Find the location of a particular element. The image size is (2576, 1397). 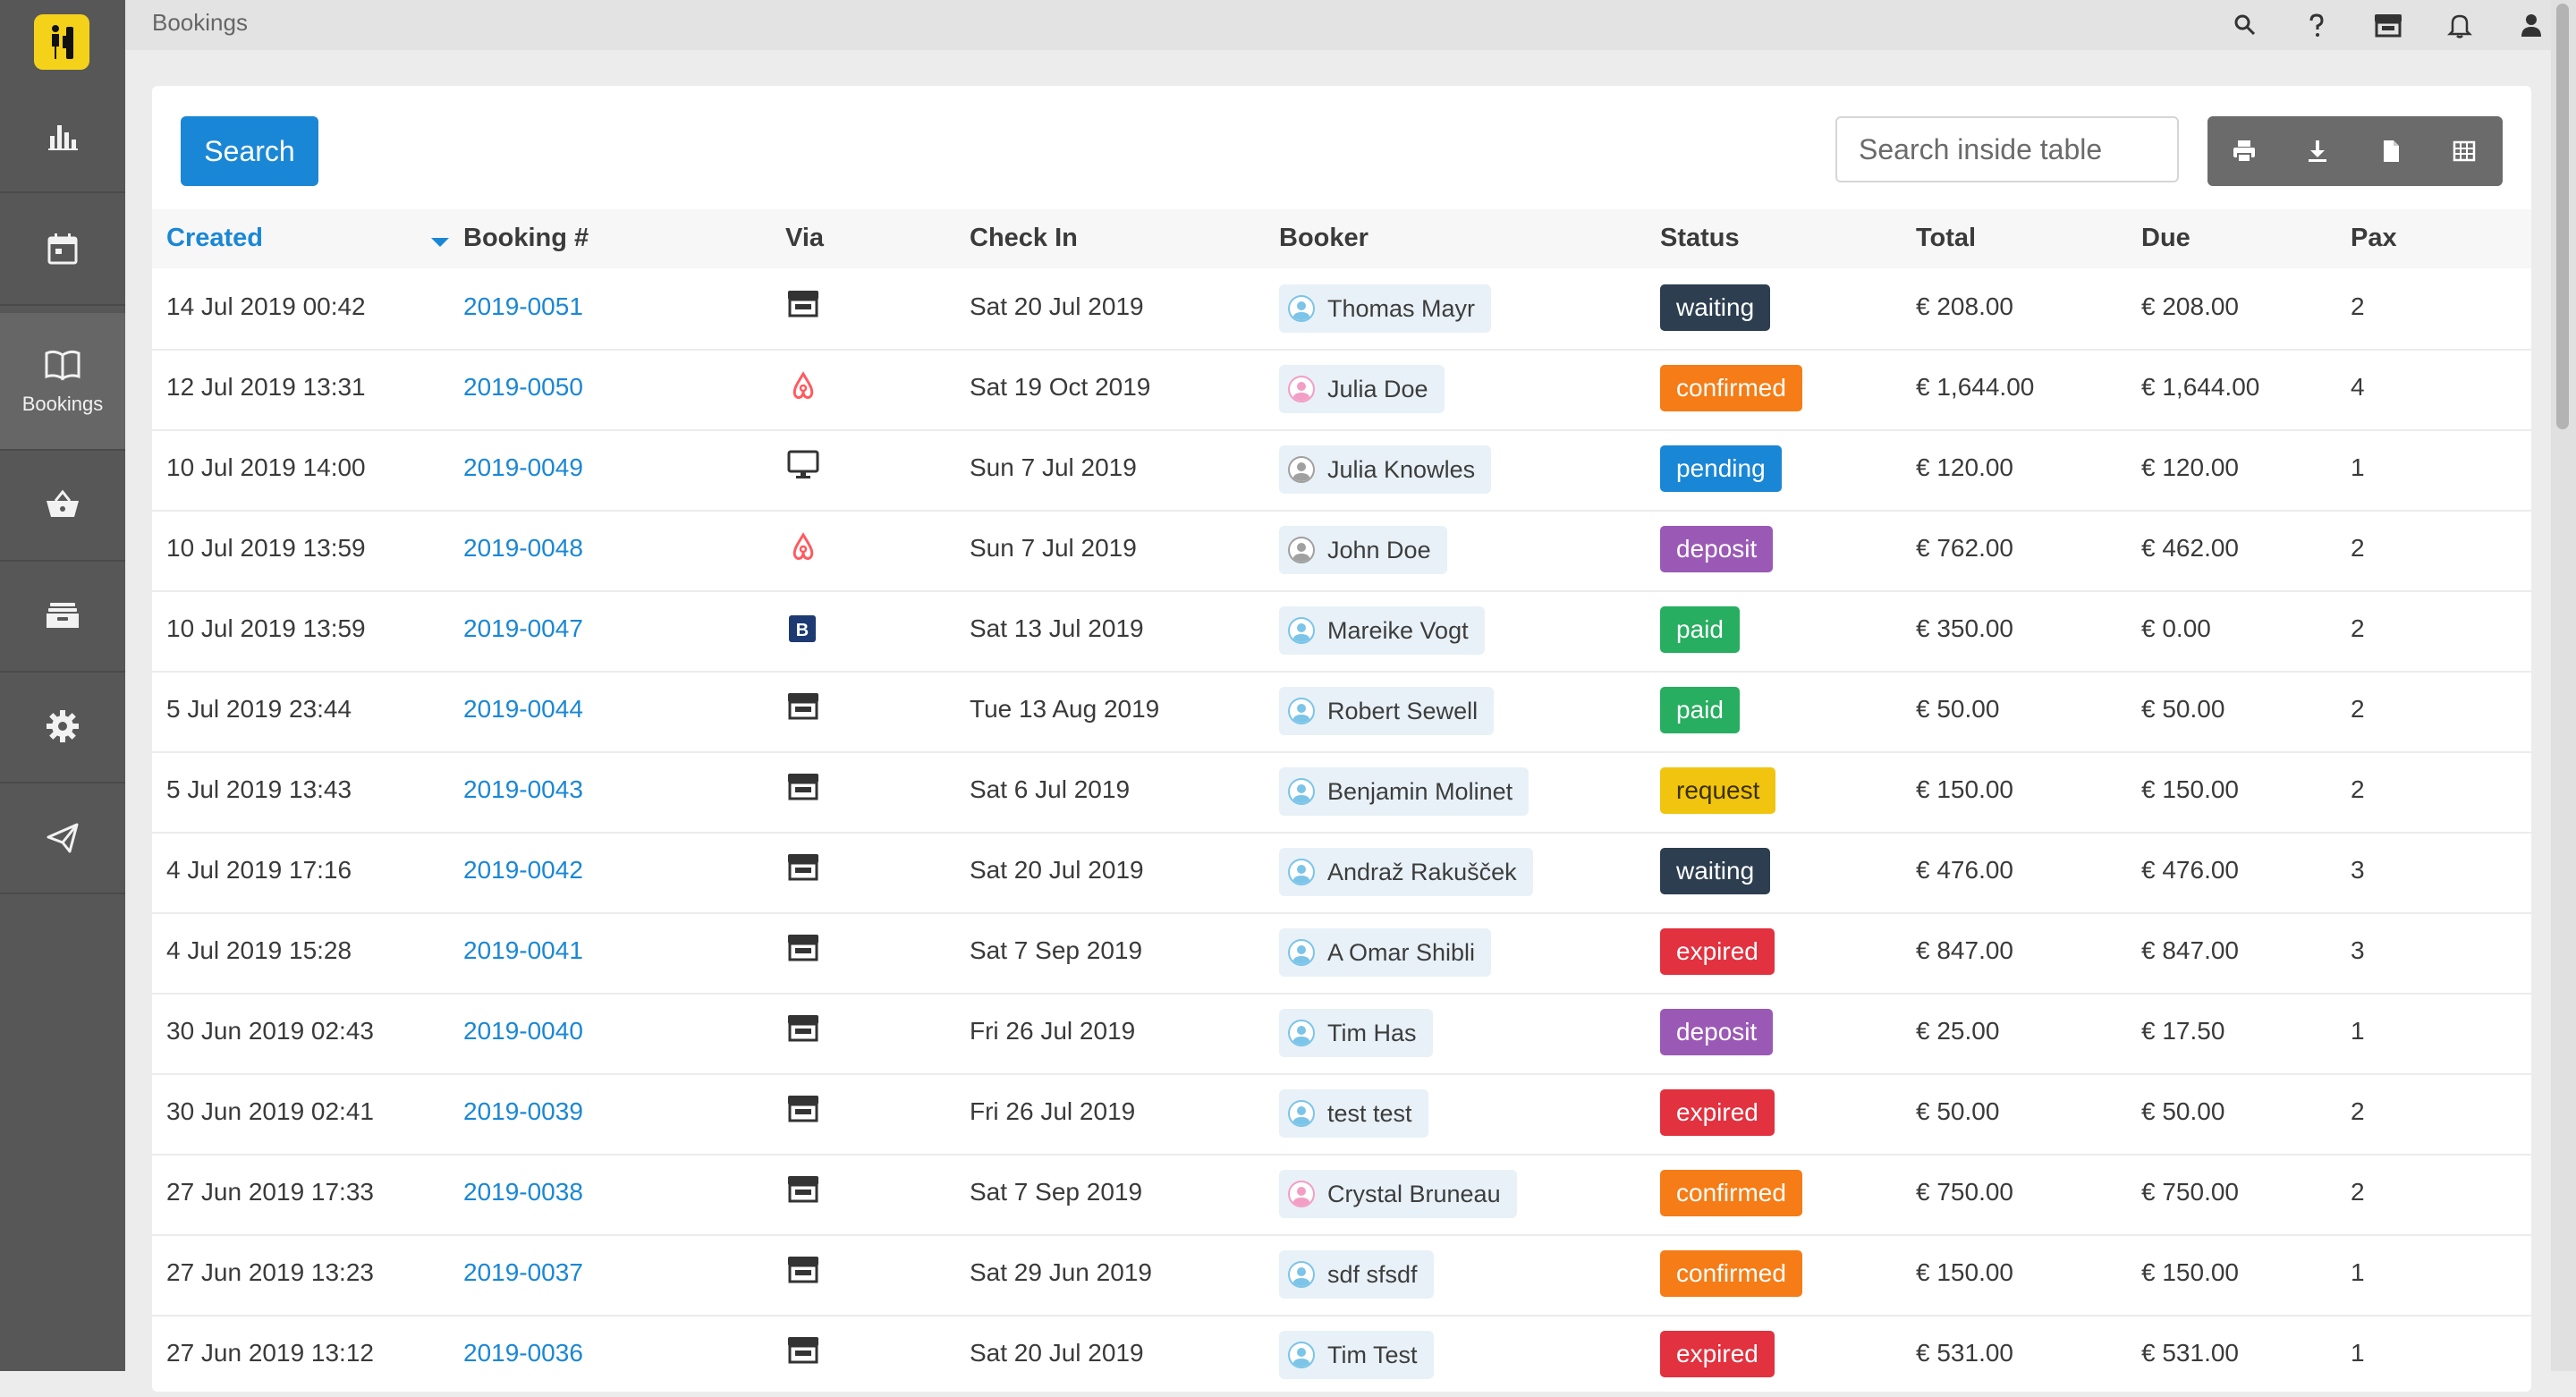

help-icon is located at coordinates (2316, 25).